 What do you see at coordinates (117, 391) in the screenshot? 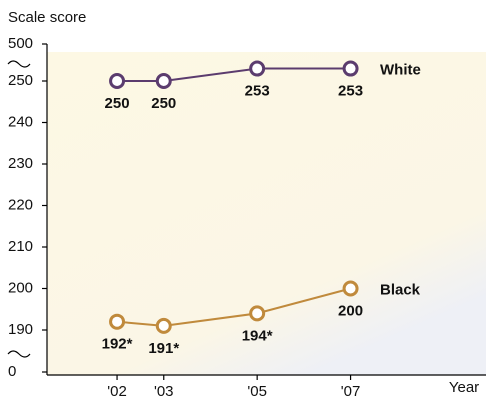
I see `x-tick-label: '02` at bounding box center [117, 391].